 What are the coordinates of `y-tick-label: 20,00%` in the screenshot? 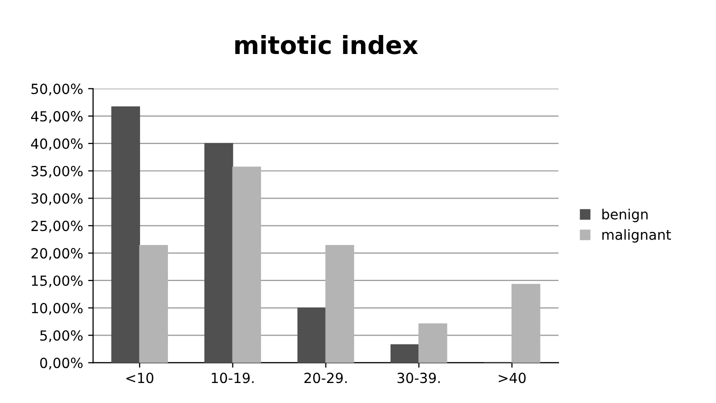 It's located at (57, 254).